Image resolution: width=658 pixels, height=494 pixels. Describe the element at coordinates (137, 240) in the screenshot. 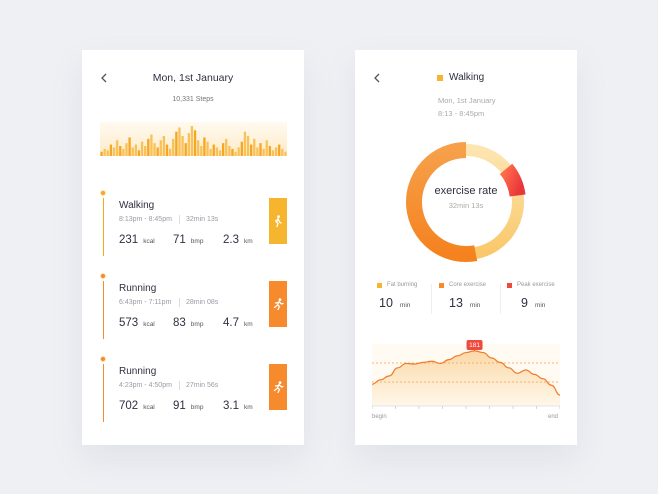

I see `stat-kcal: 231 kcal` at that location.